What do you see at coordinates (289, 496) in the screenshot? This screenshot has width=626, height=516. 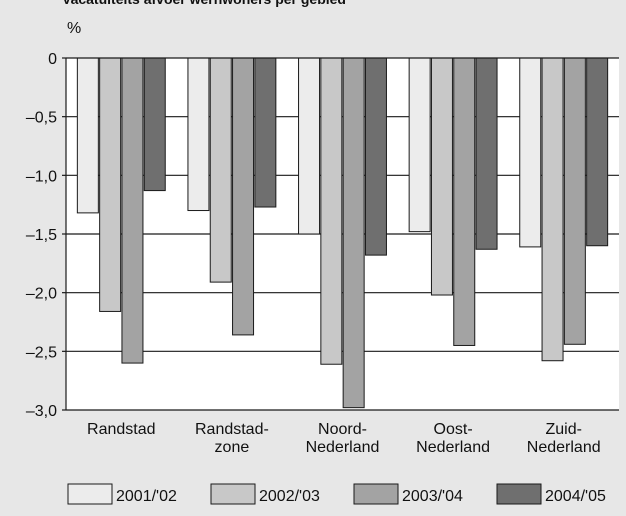 I see `legend-label: 2002/'03` at bounding box center [289, 496].